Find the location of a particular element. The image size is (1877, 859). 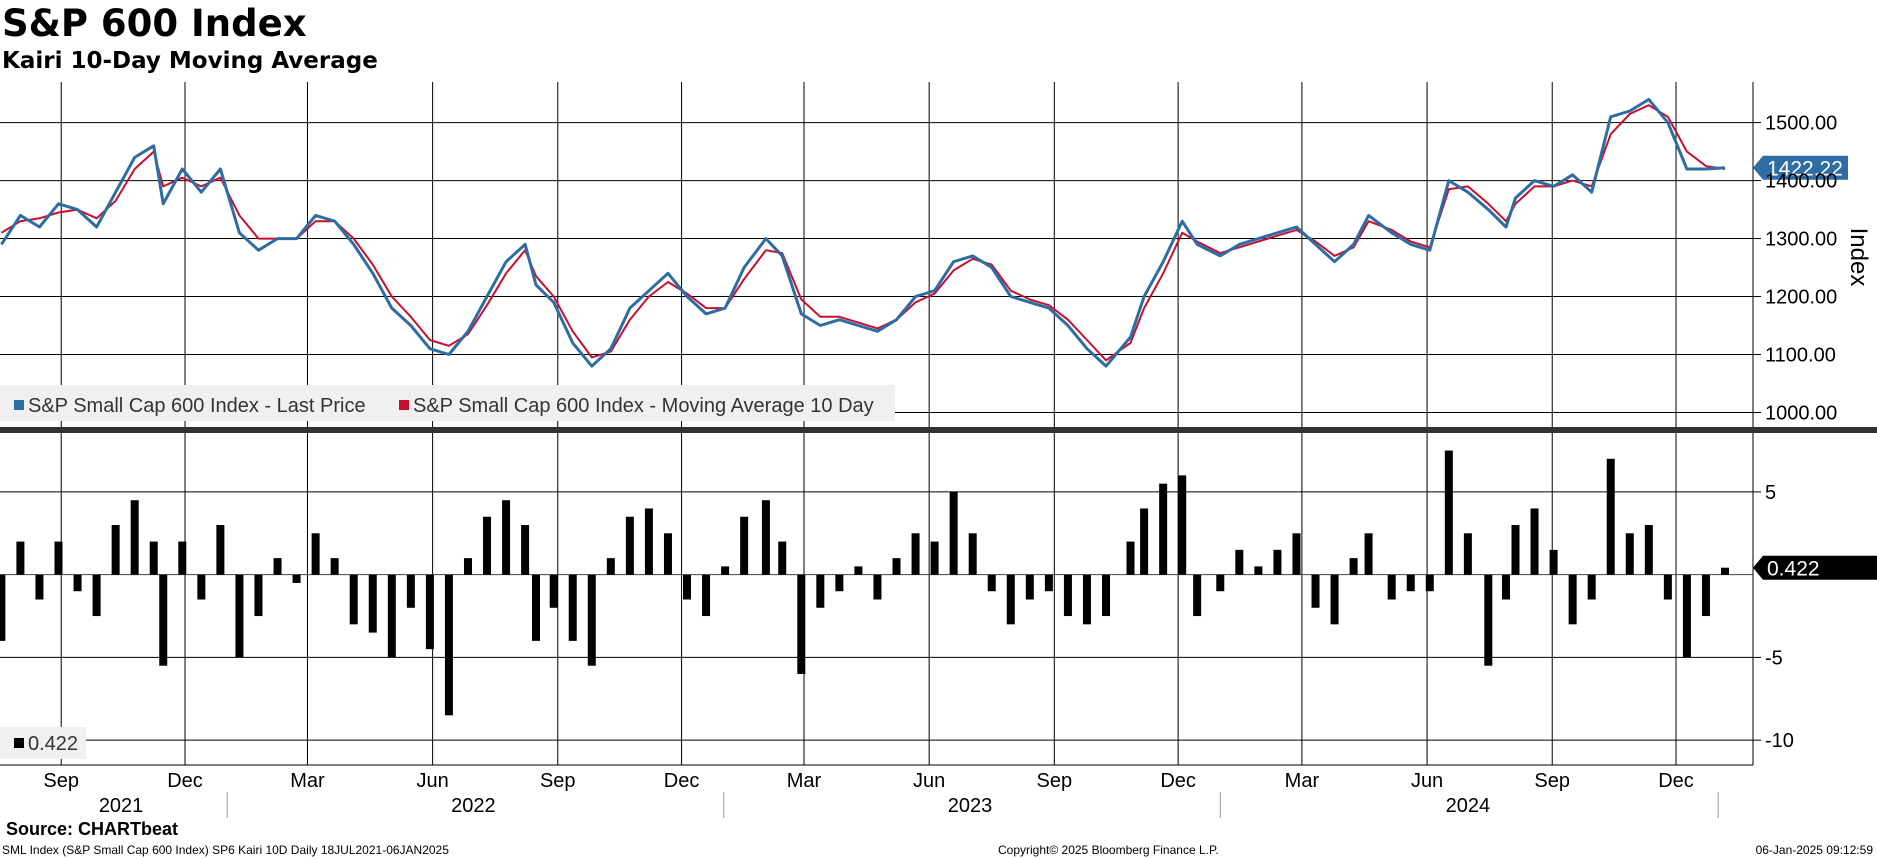

legend-background is located at coordinates (447, 403).